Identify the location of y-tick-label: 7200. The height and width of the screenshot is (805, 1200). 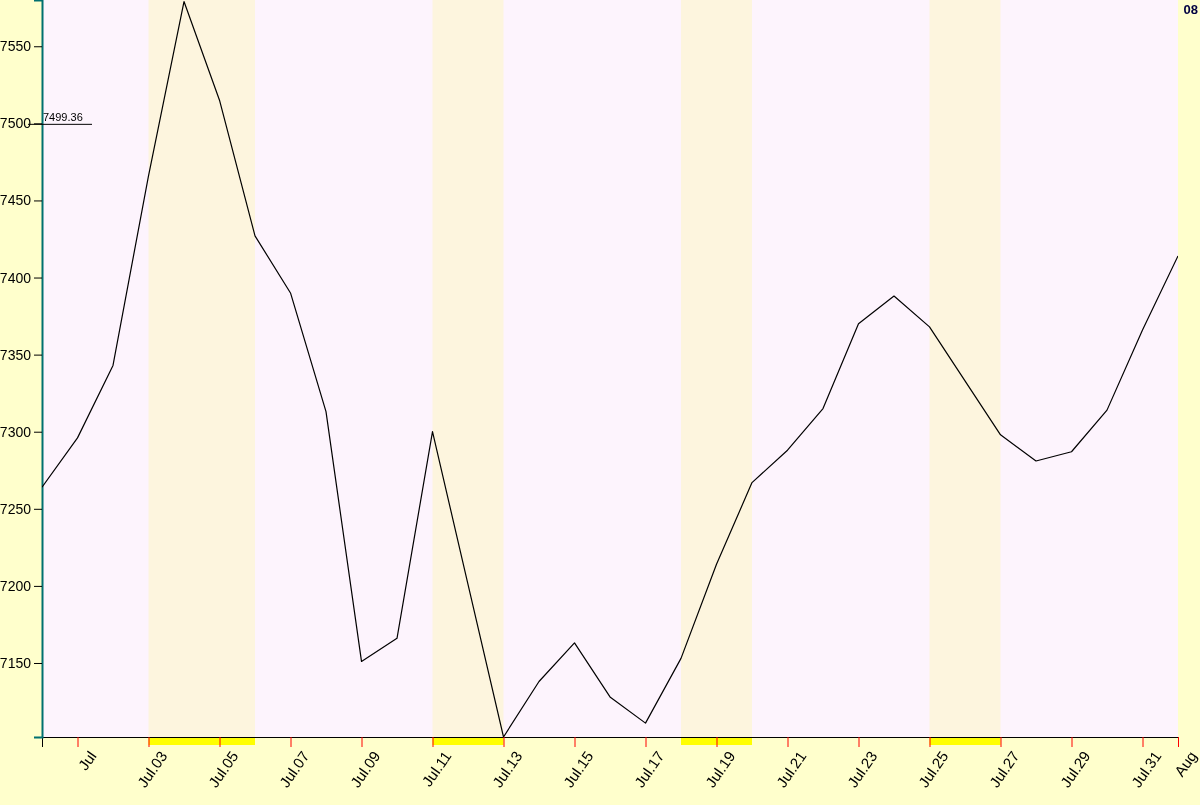
(16, 585).